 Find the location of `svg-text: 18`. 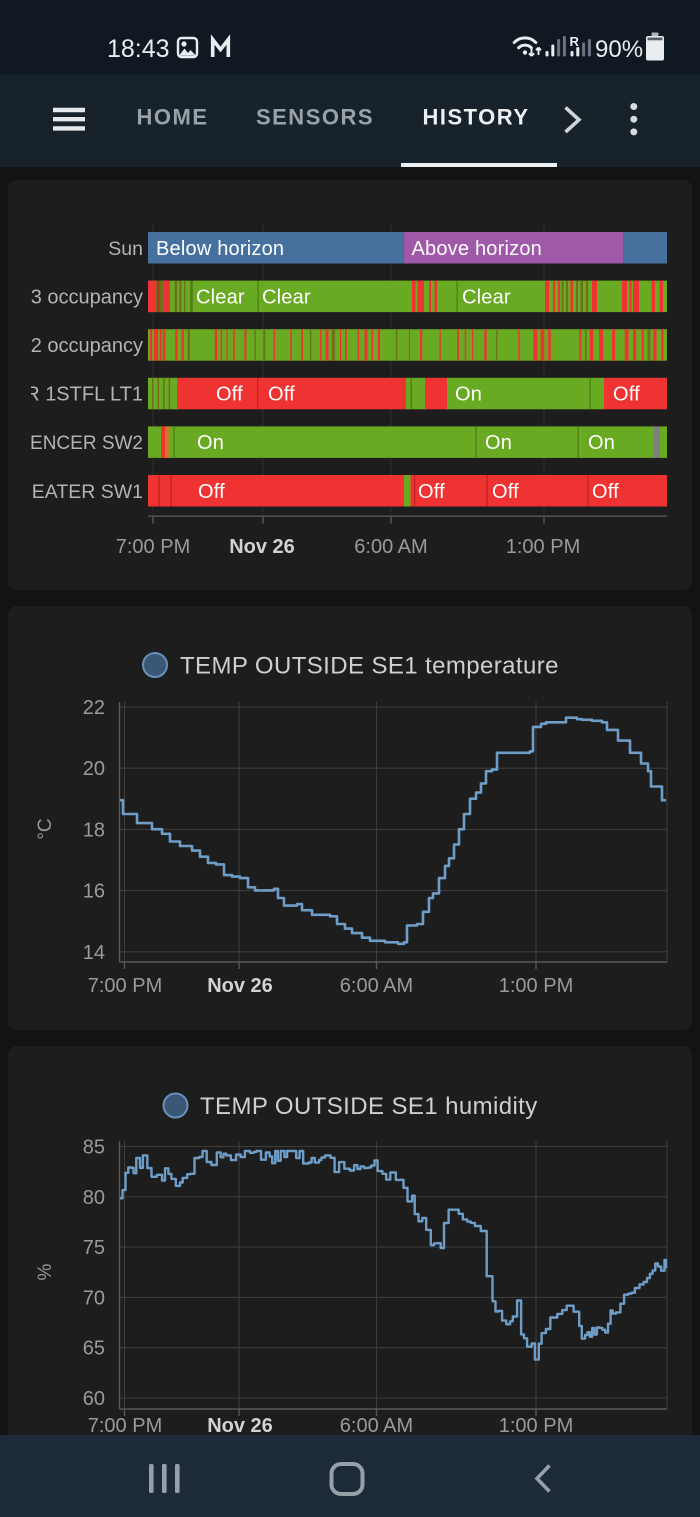

svg-text: 18 is located at coordinates (94, 830).